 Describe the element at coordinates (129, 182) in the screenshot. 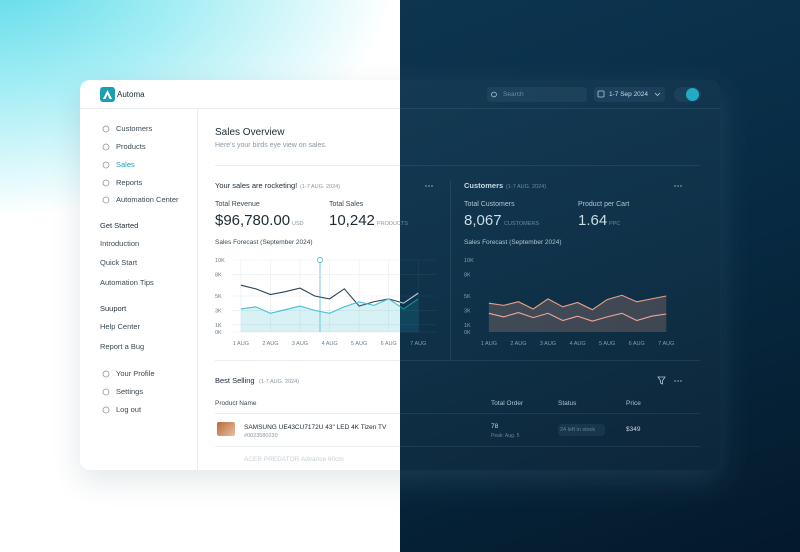

I see `nav-item: Reports` at that location.